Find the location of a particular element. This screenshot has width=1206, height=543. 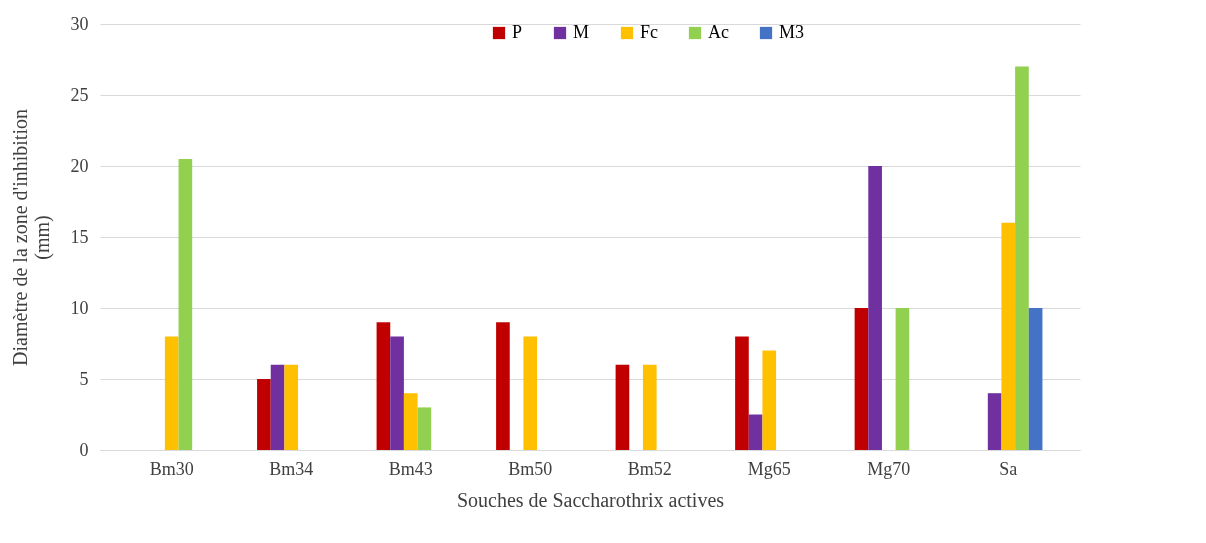

y-tick-label: 30 is located at coordinates (79, 23).